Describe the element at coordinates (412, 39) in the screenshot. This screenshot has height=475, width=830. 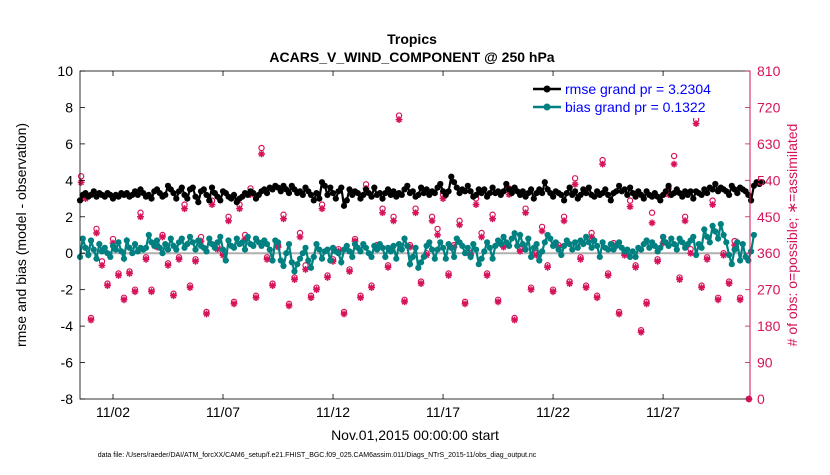
I see `chart-title: Tropics` at that location.